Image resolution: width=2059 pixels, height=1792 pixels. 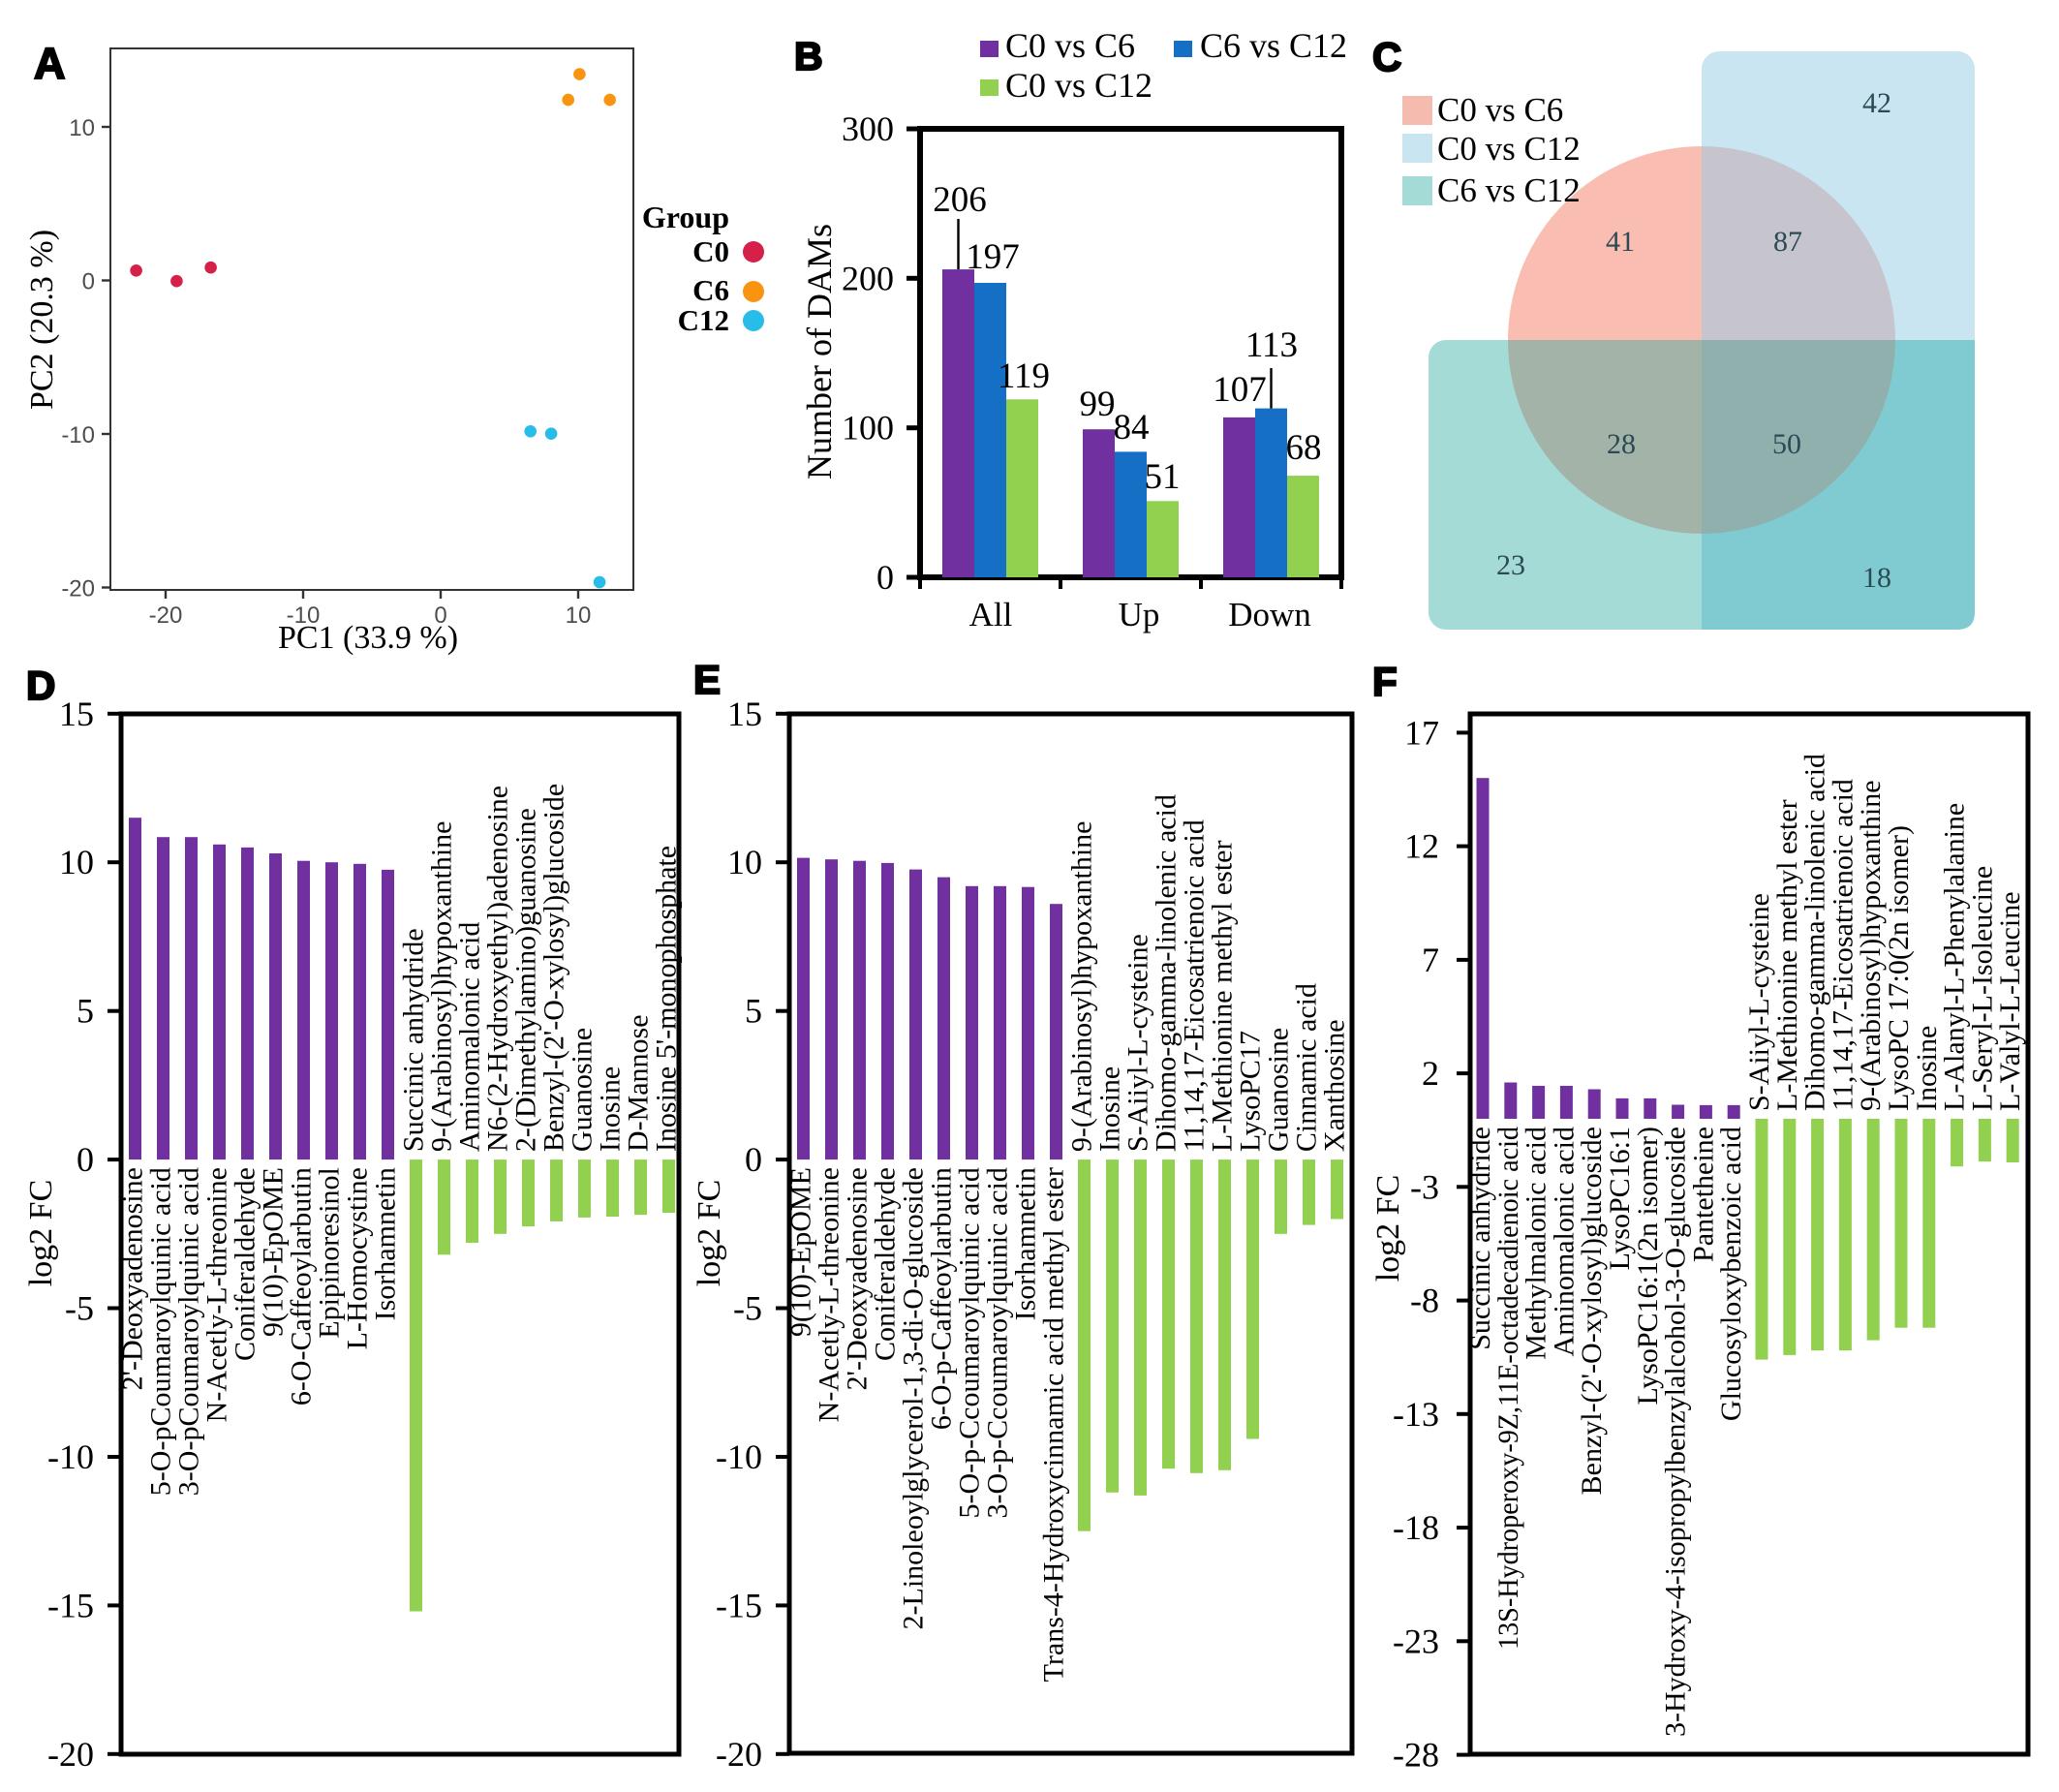 What do you see at coordinates (991, 614) in the screenshot?
I see `svg-text: All` at bounding box center [991, 614].